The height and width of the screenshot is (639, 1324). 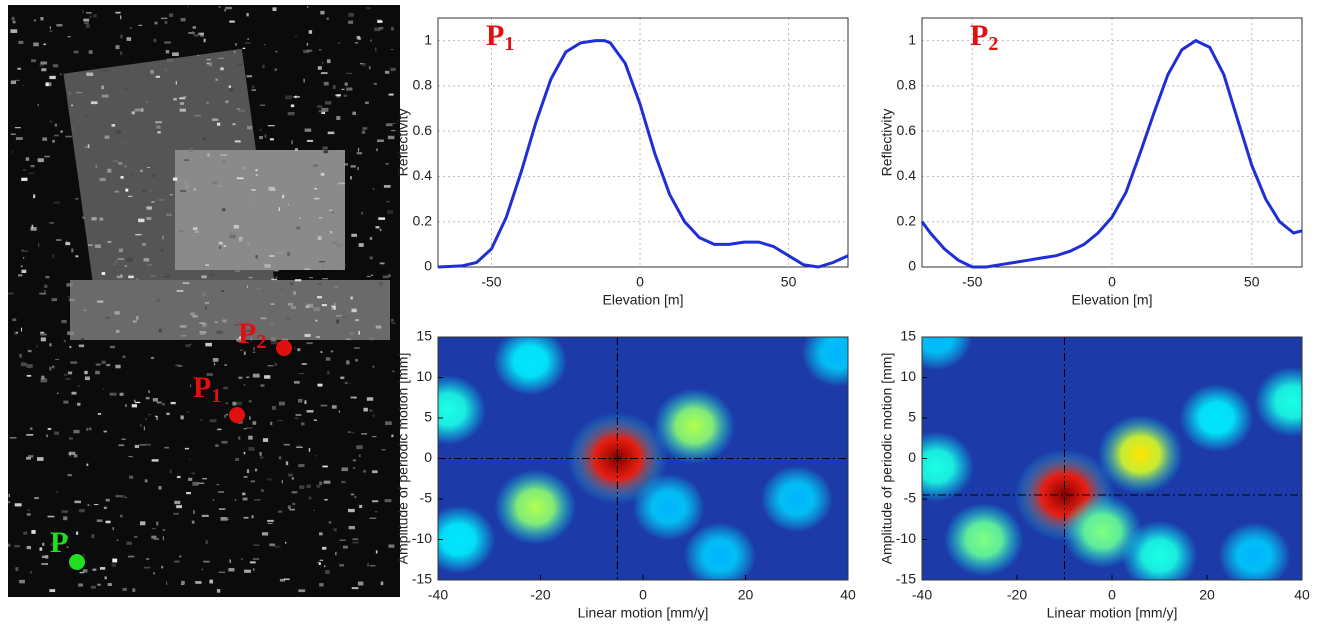 What do you see at coordinates (1112, 142) in the screenshot?
I see `plot-frame` at bounding box center [1112, 142].